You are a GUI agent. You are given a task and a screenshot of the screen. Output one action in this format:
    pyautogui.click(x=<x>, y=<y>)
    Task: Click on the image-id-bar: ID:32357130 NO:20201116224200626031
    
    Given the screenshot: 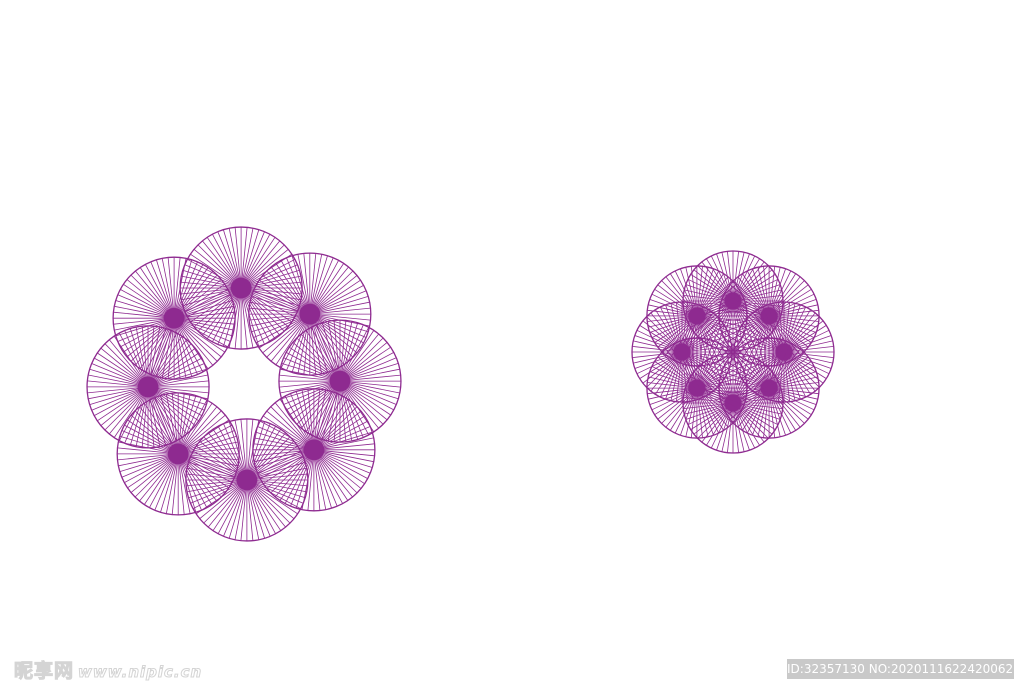 What is the action you would take?
    pyautogui.click(x=905, y=669)
    